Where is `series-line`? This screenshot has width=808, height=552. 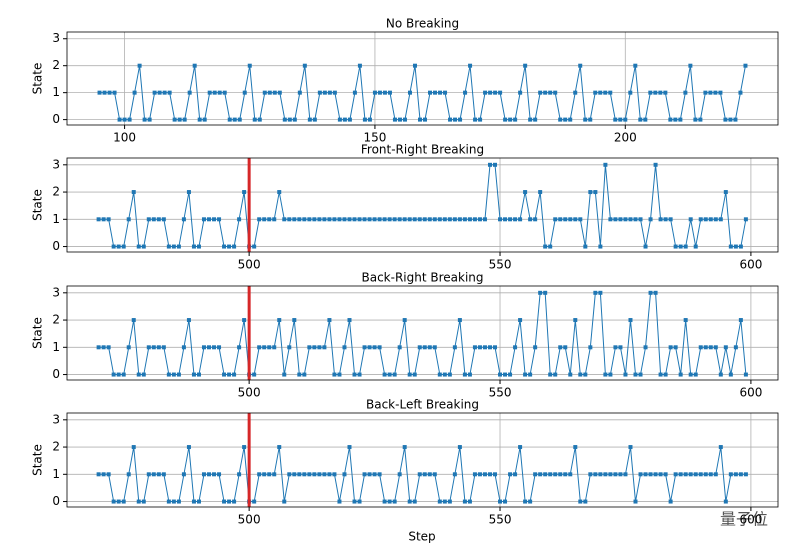
series-line is located at coordinates (422, 334).